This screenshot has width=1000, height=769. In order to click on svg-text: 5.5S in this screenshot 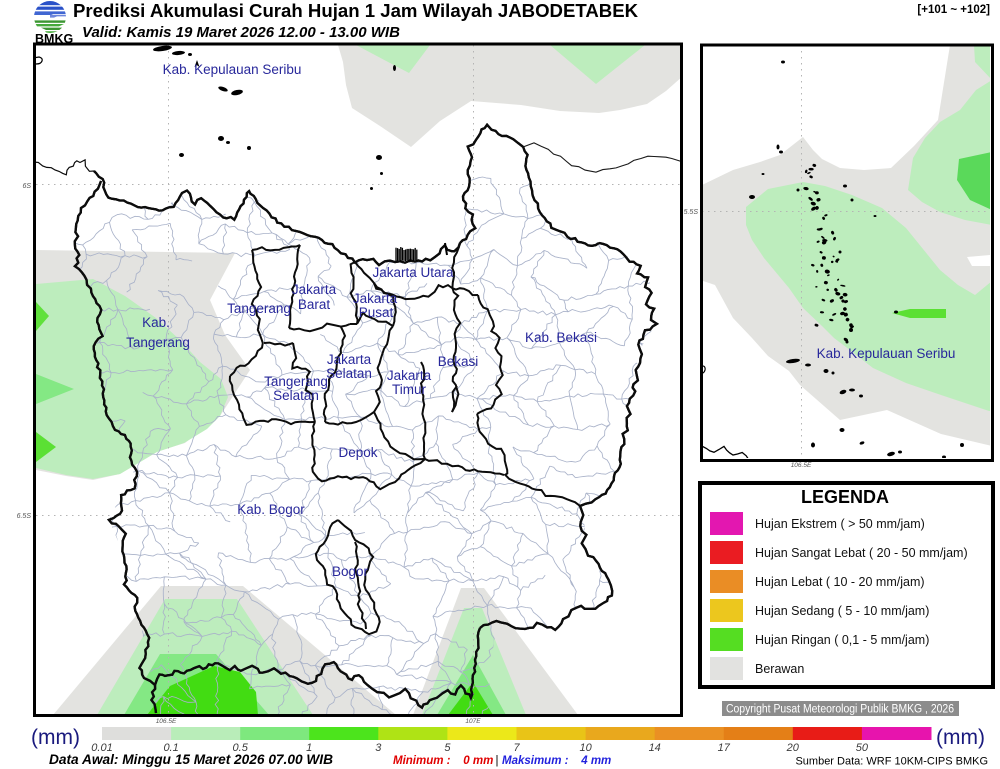, I will do `click(691, 212)`.